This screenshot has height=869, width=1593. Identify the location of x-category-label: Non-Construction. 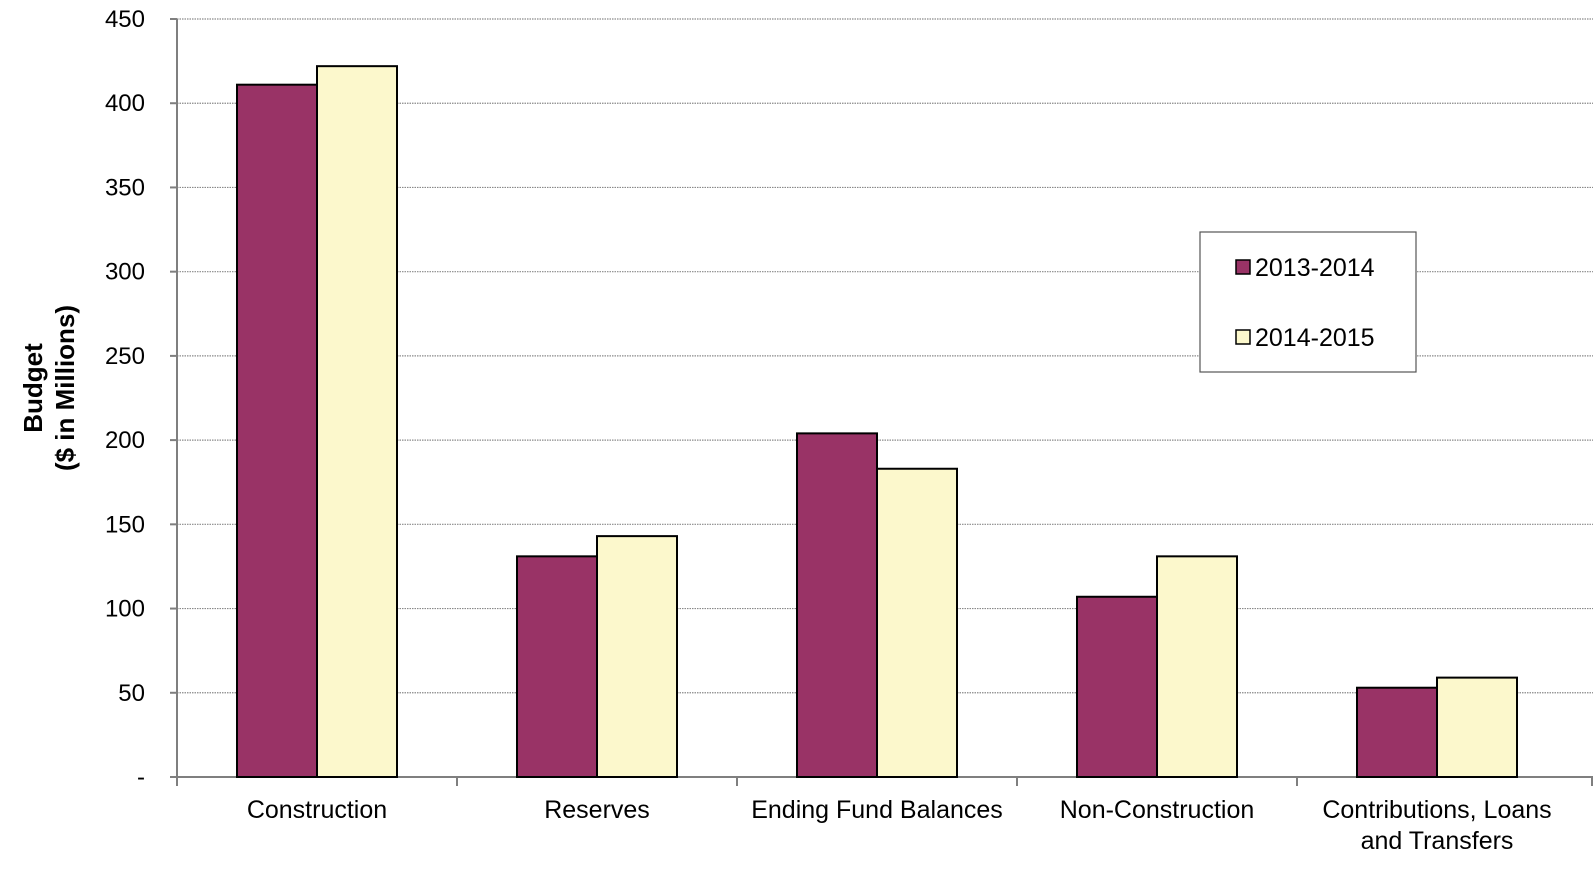
(1157, 810).